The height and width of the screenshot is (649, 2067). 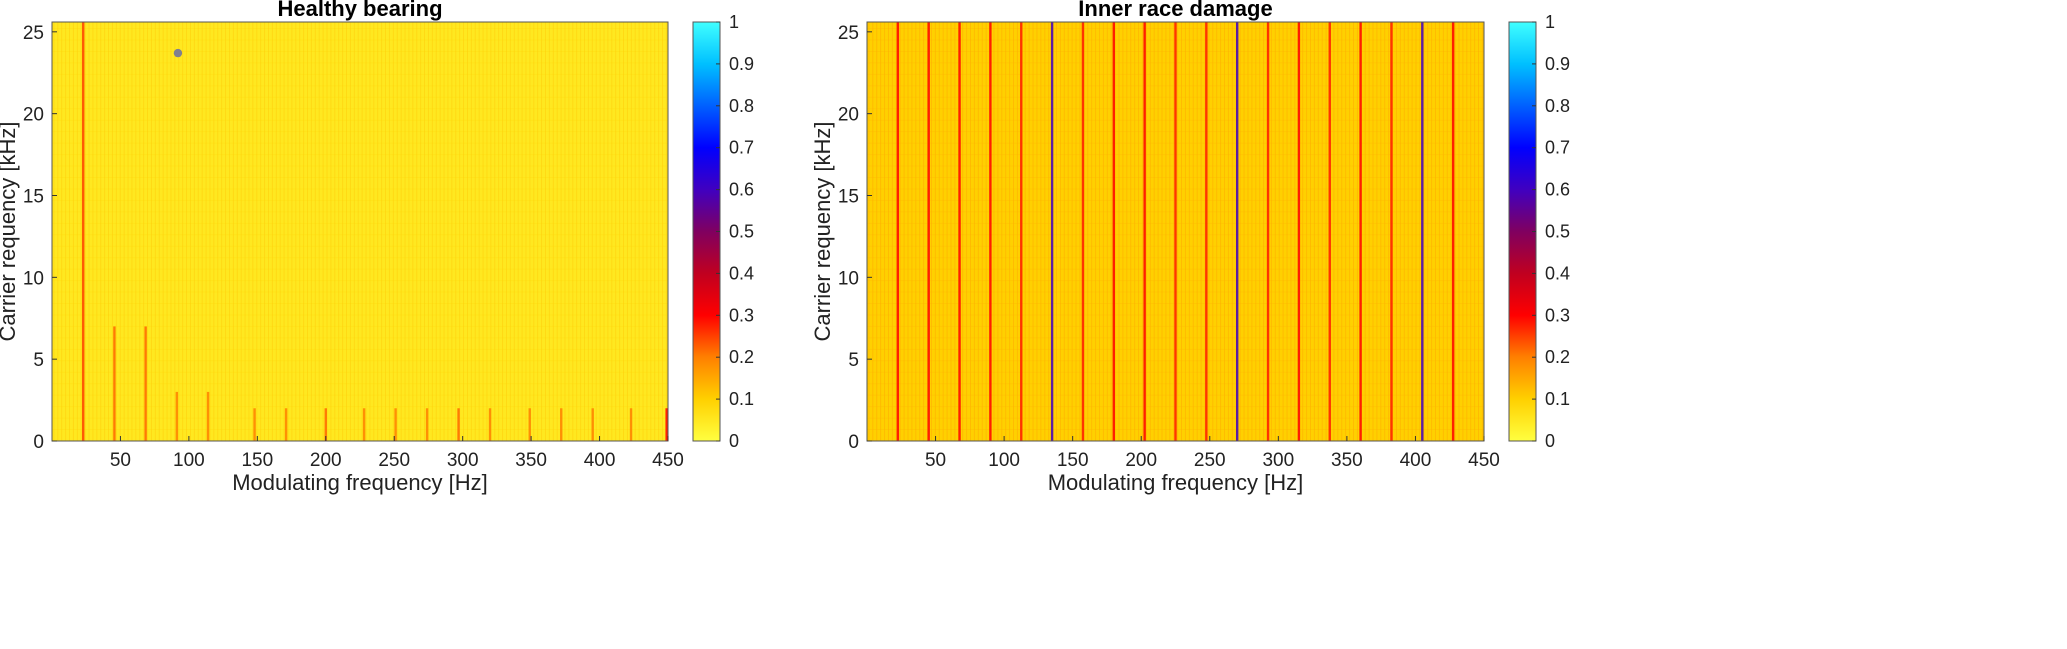 I want to click on x-axis-label: Modulating frequency [Hz], so click(x=1176, y=482).